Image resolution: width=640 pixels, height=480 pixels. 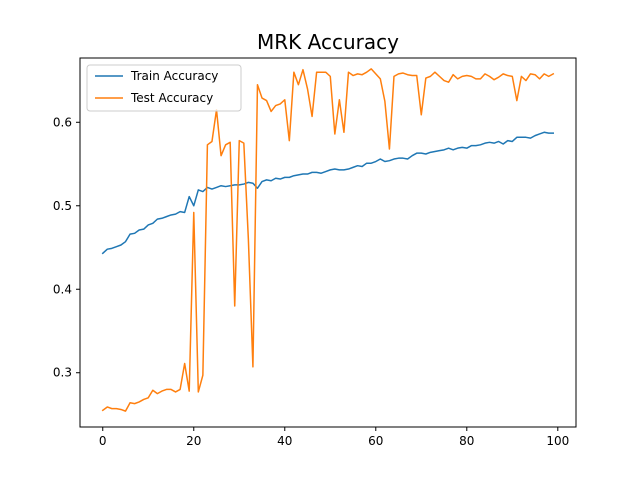 I want to click on y-tick-label: 0.3, so click(x=62, y=373).